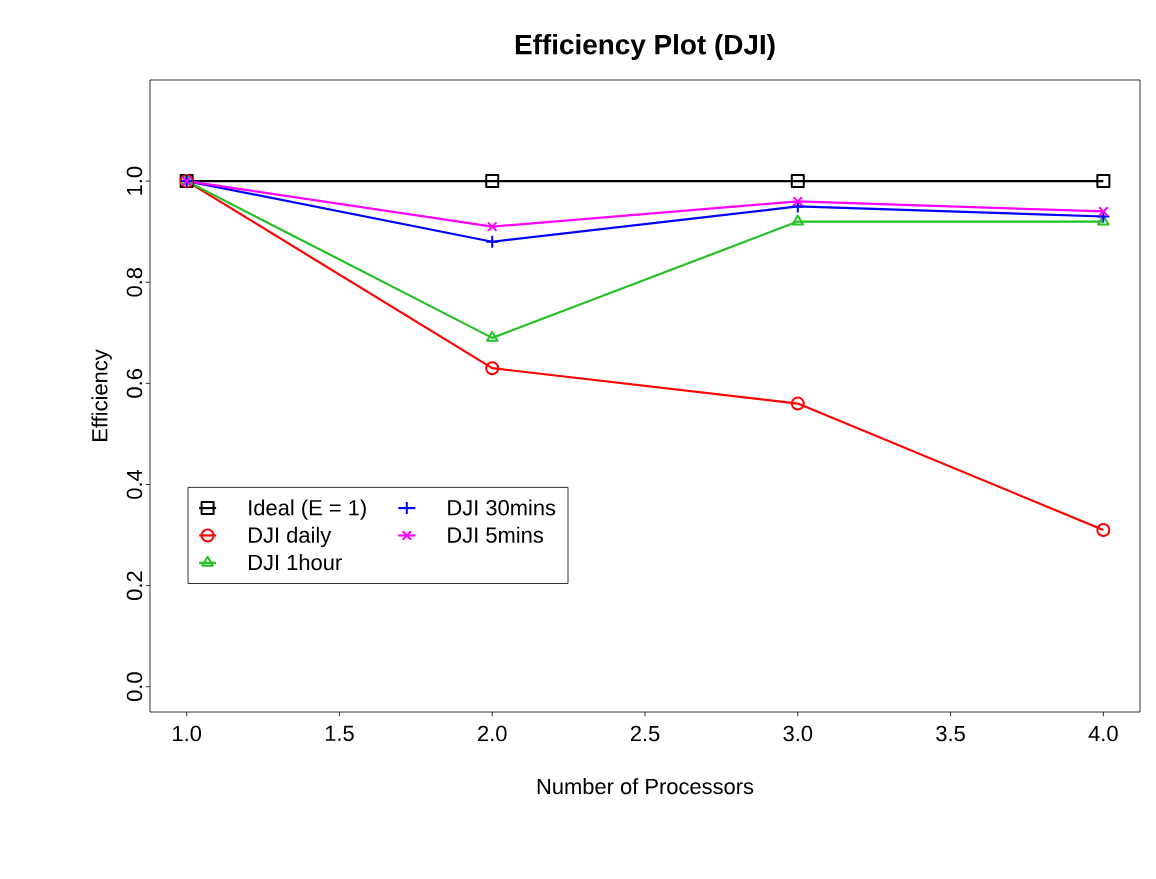  I want to click on y-tick-label: 0.6, so click(134, 383).